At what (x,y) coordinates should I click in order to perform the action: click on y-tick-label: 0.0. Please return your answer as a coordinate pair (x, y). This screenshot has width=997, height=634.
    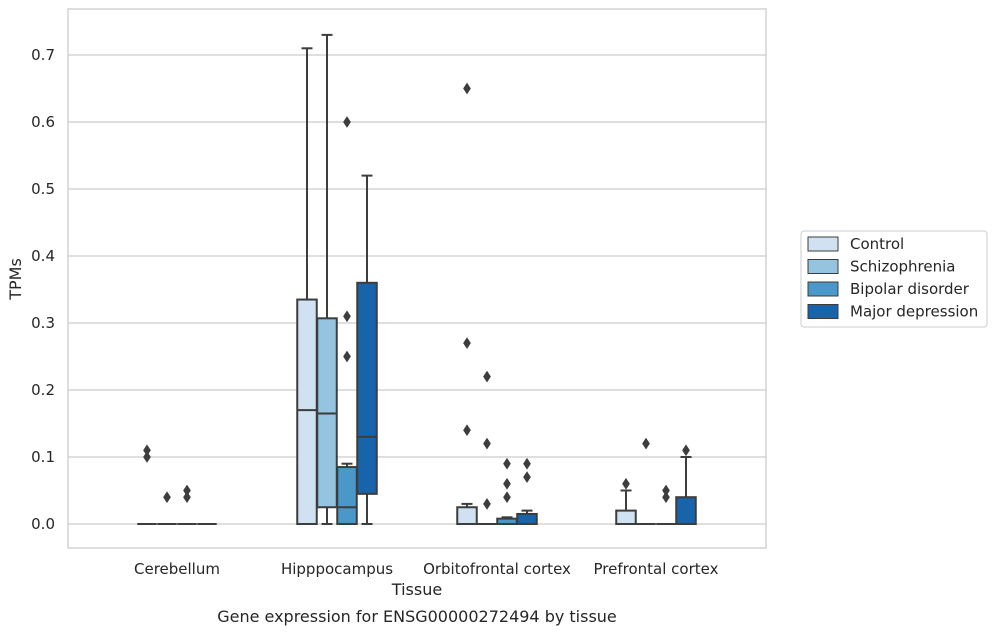
    Looking at the image, I should click on (43, 524).